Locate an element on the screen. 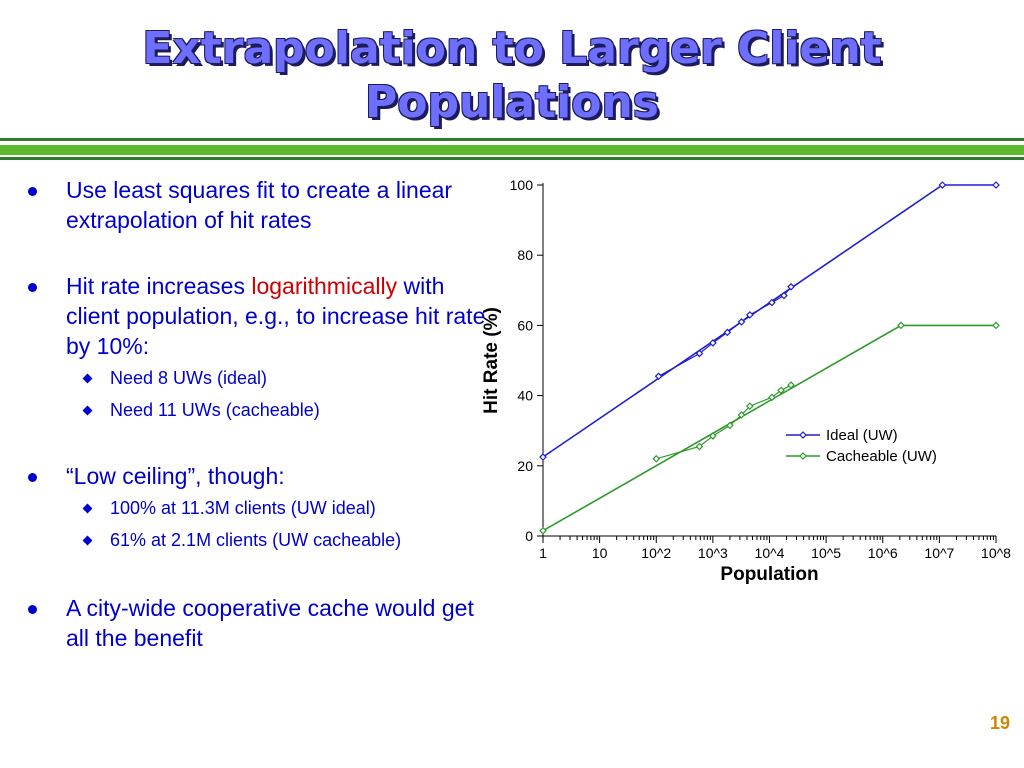 The image size is (1024, 768). y-tick-label: 60 is located at coordinates (525, 325).